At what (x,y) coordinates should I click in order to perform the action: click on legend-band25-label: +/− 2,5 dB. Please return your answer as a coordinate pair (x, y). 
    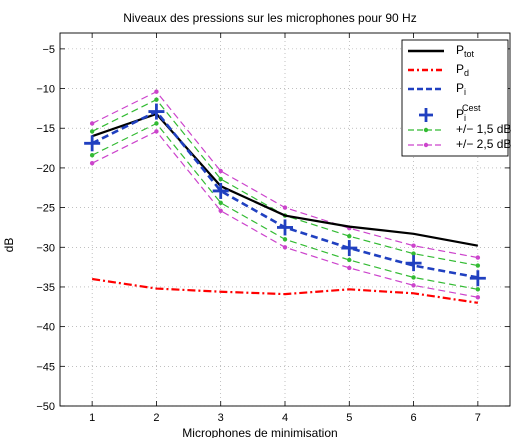
    Looking at the image, I should click on (483, 144).